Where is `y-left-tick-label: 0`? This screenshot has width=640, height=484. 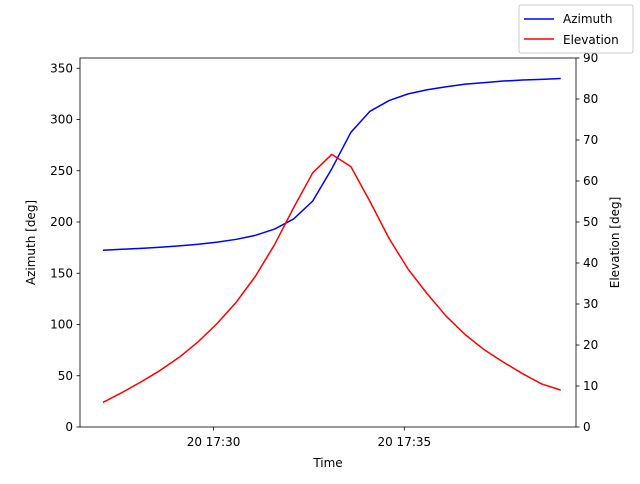 y-left-tick-label: 0 is located at coordinates (69, 427).